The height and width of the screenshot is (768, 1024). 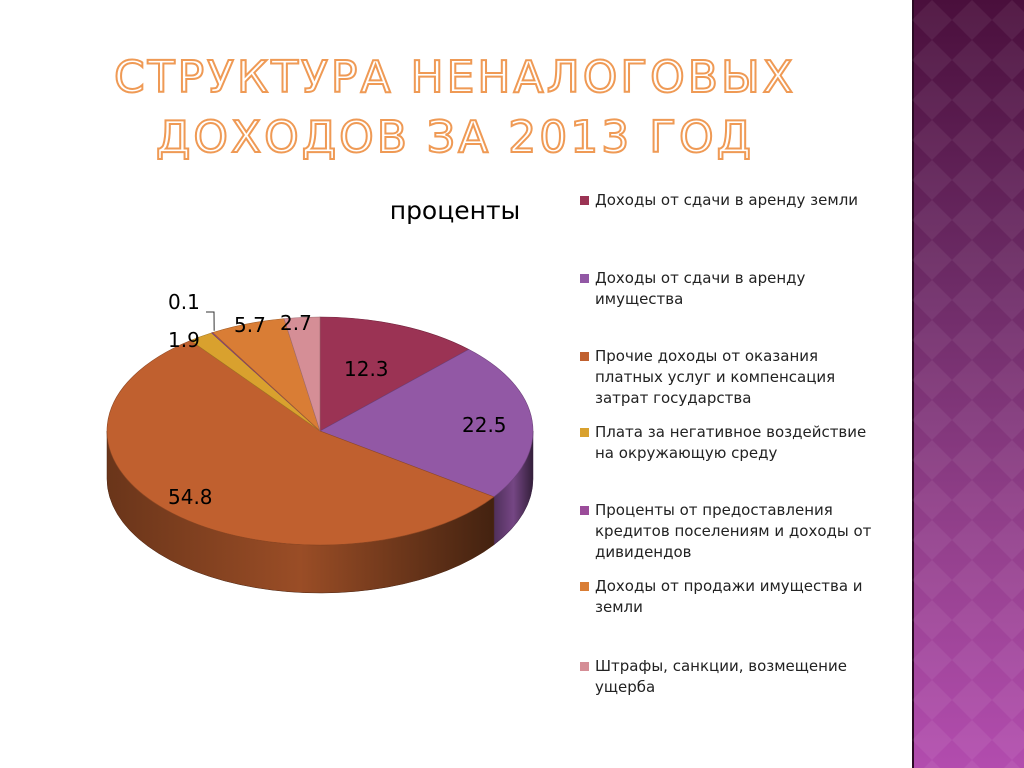 What do you see at coordinates (184, 302) in the screenshot?
I see `data-label-4: 0.1` at bounding box center [184, 302].